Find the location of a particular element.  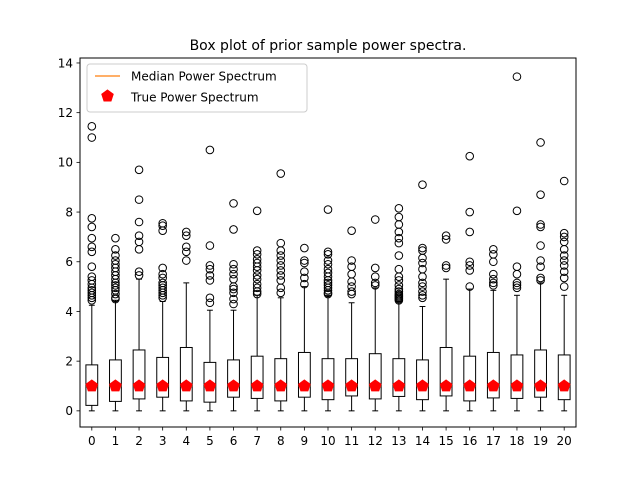

x-tick-label: 11 is located at coordinates (351, 441).